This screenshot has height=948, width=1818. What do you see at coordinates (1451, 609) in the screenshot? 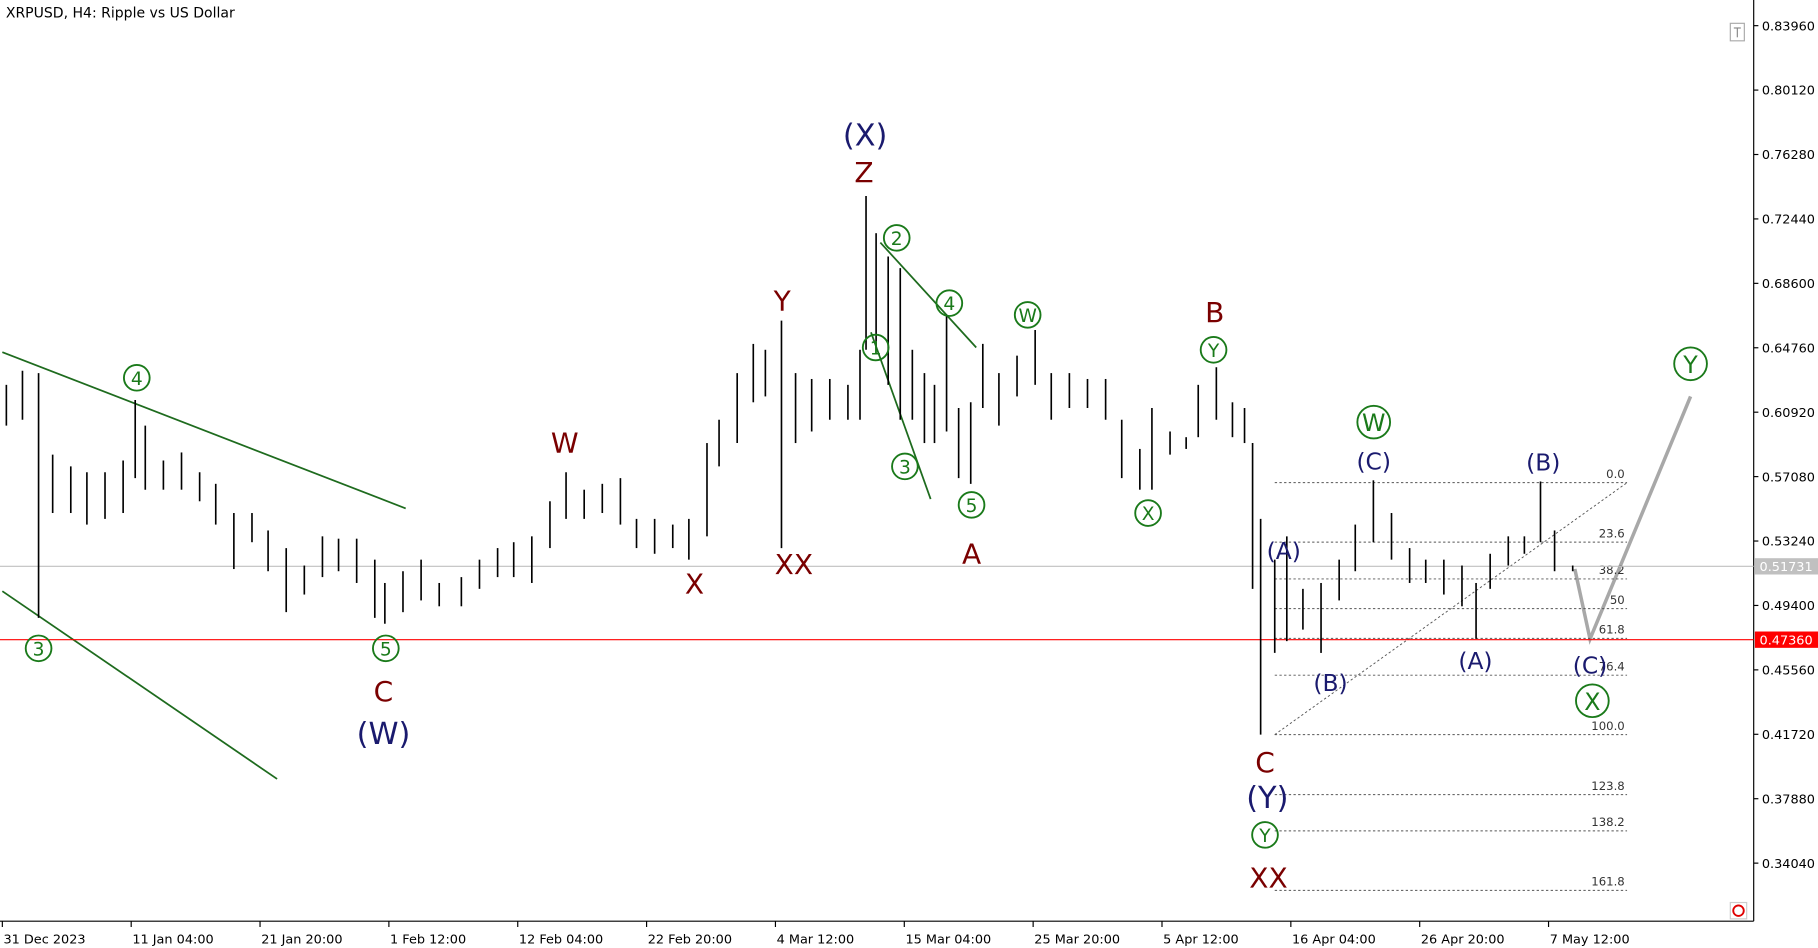
I see `fib-trend` at bounding box center [1451, 609].